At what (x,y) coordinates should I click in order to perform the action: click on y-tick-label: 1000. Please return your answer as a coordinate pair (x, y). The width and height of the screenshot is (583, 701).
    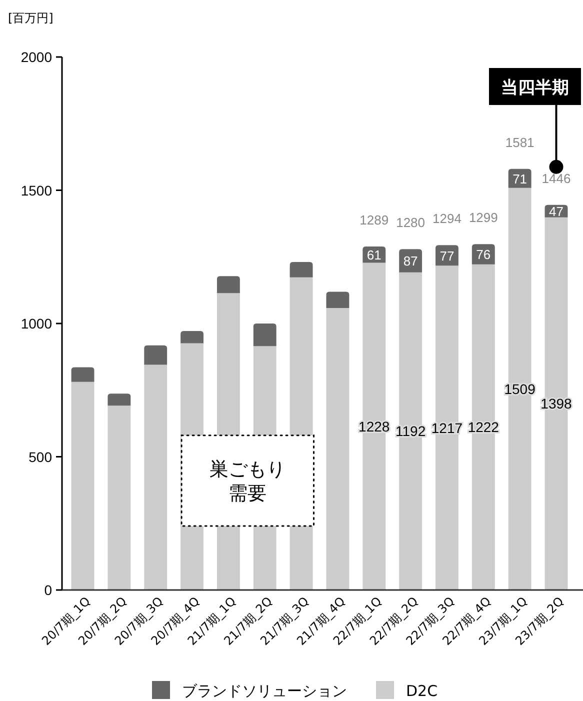
    Looking at the image, I should click on (36, 324).